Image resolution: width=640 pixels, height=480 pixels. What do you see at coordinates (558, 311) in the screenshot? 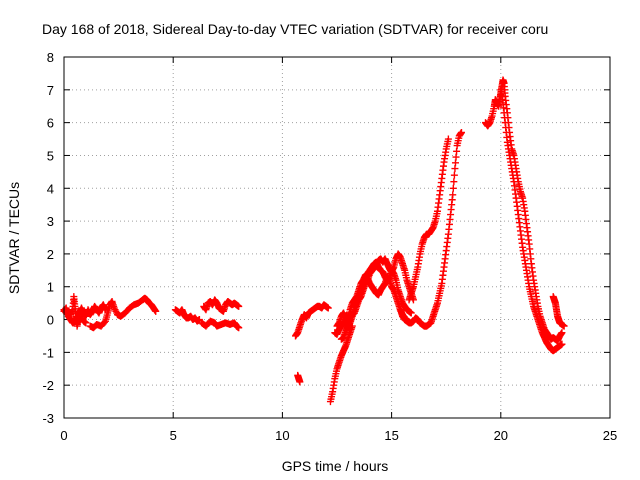
I see `series-pass-q` at bounding box center [558, 311].